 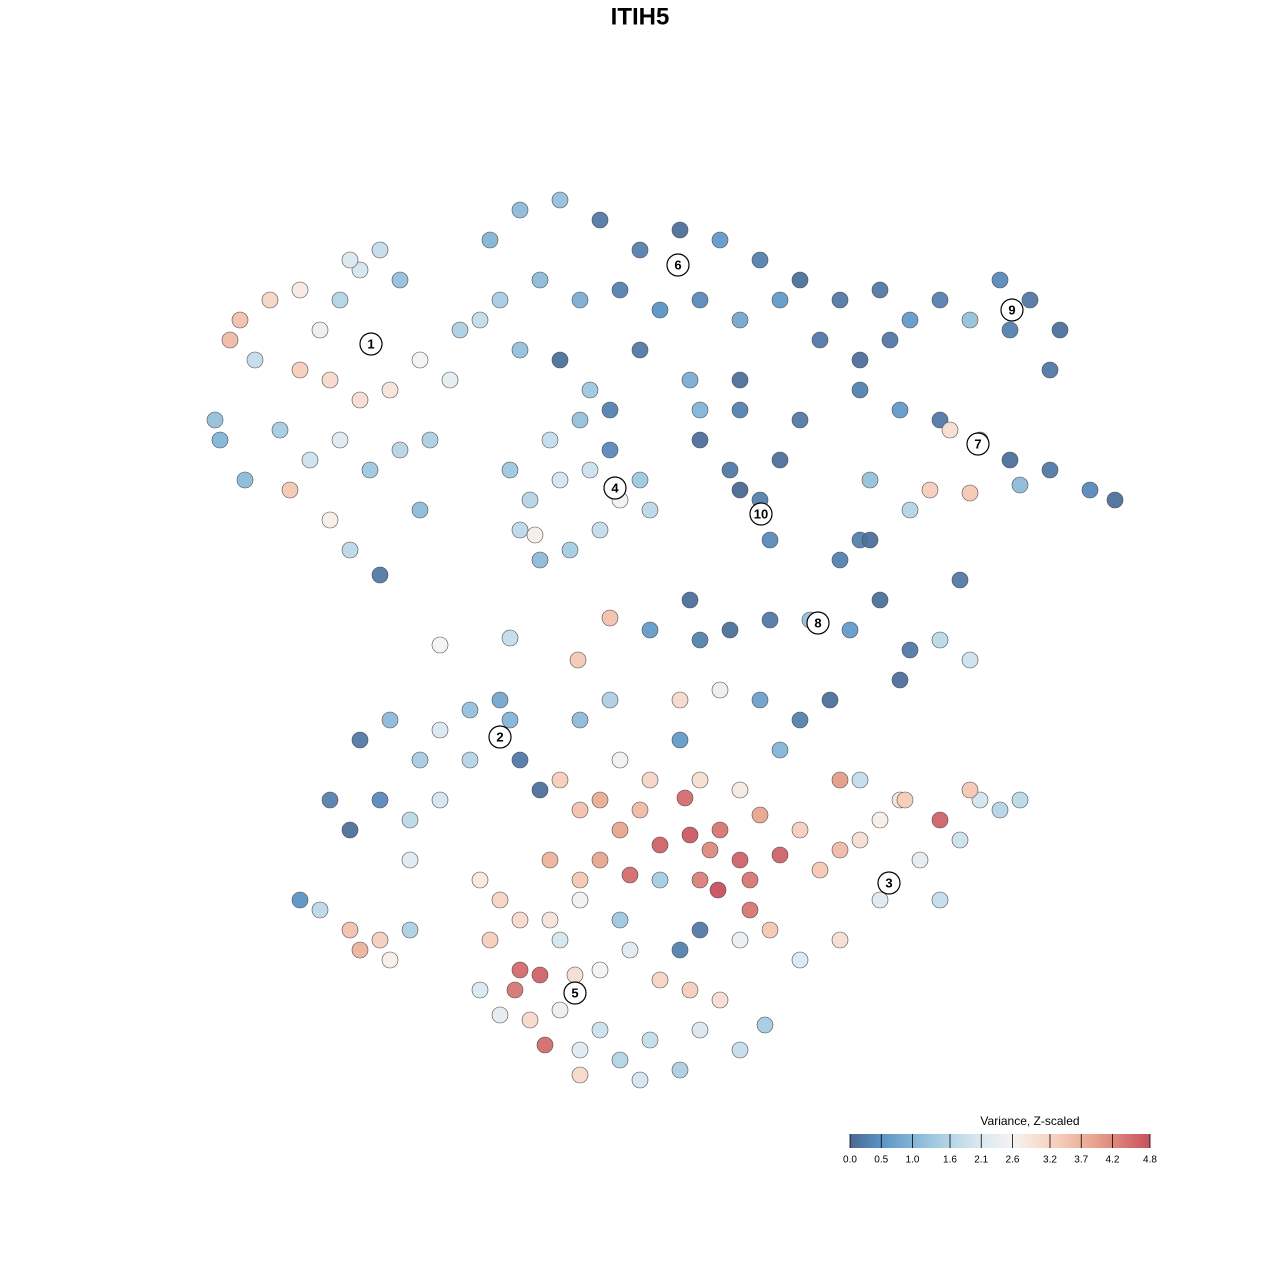 I want to click on colorbar-tick-label: 1.6, so click(x=950, y=1160).